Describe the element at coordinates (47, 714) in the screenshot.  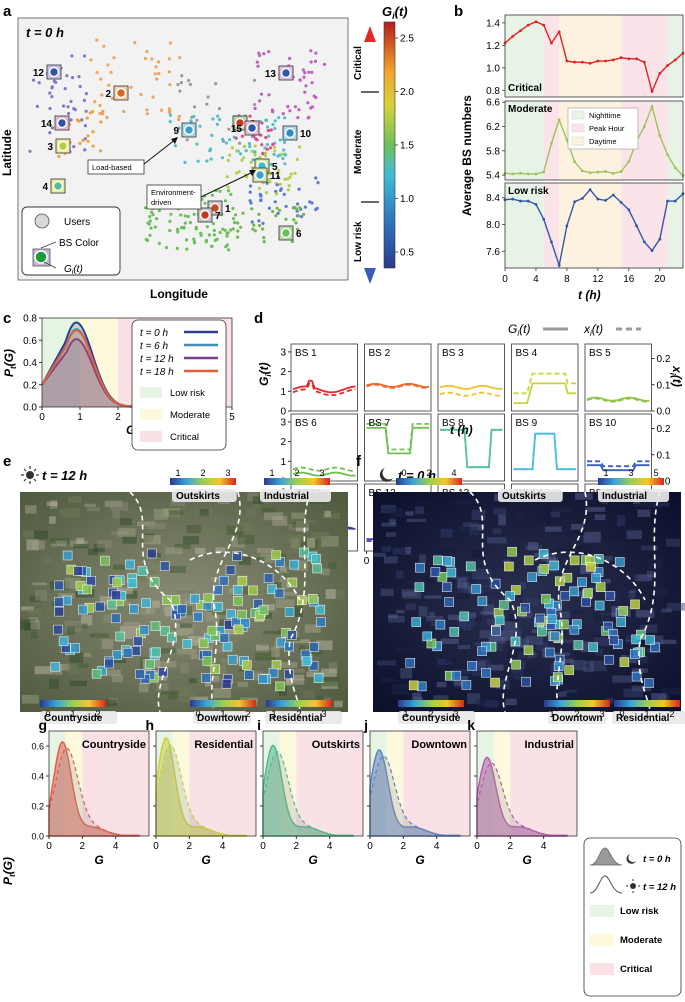
I see `zone-scale-label: 0` at that location.